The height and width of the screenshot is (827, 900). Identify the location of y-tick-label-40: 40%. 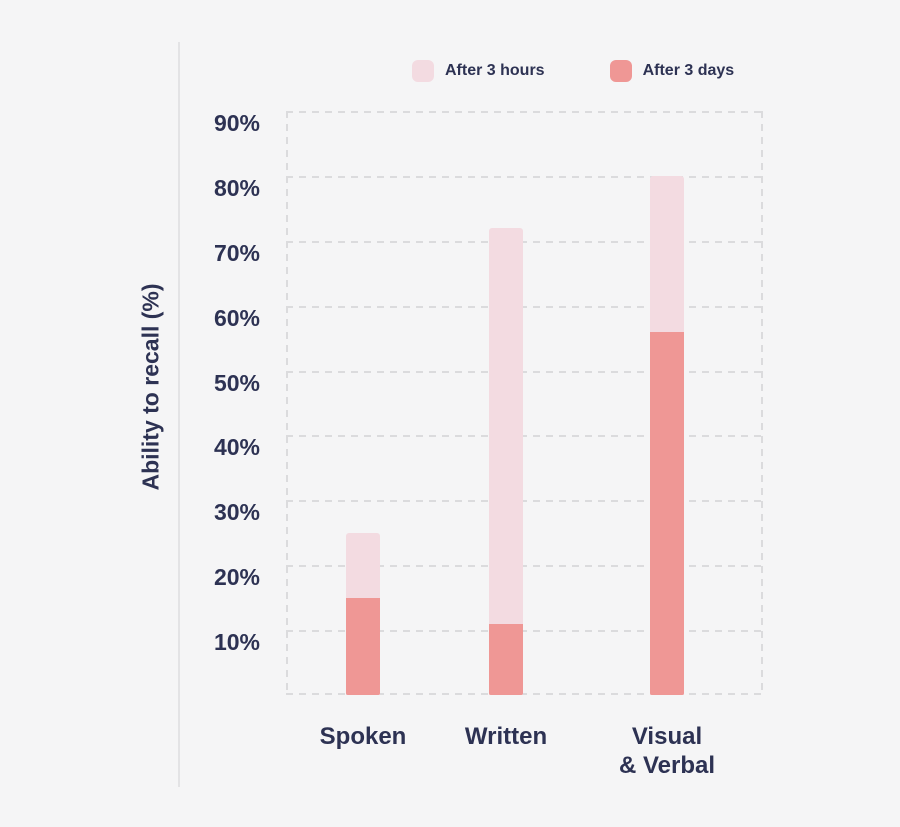
(236, 447).